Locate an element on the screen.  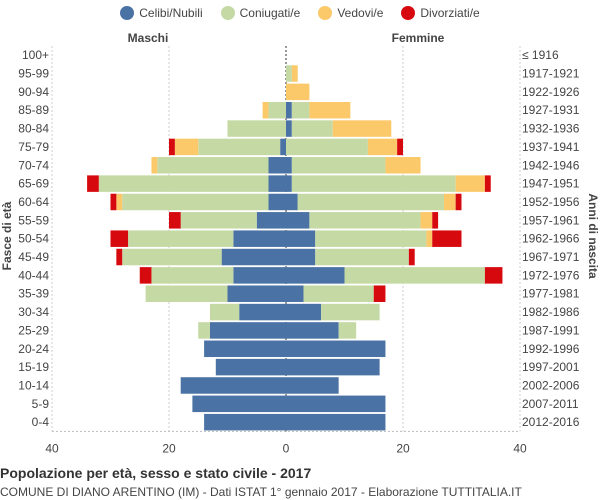
age-group-label: 50-54 is located at coordinates (33, 239).